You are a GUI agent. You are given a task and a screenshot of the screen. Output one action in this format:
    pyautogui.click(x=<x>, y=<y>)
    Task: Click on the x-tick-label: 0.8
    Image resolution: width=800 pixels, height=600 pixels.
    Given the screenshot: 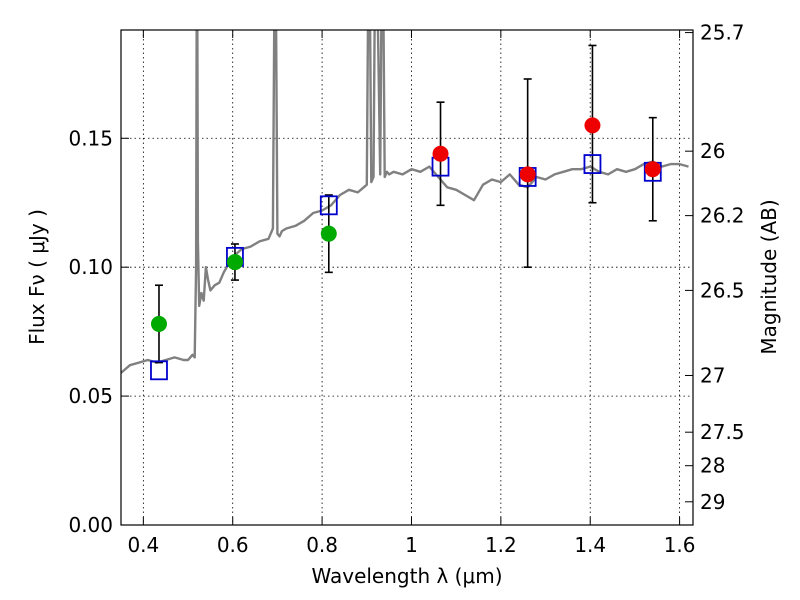 What is the action you would take?
    pyautogui.click(x=322, y=545)
    